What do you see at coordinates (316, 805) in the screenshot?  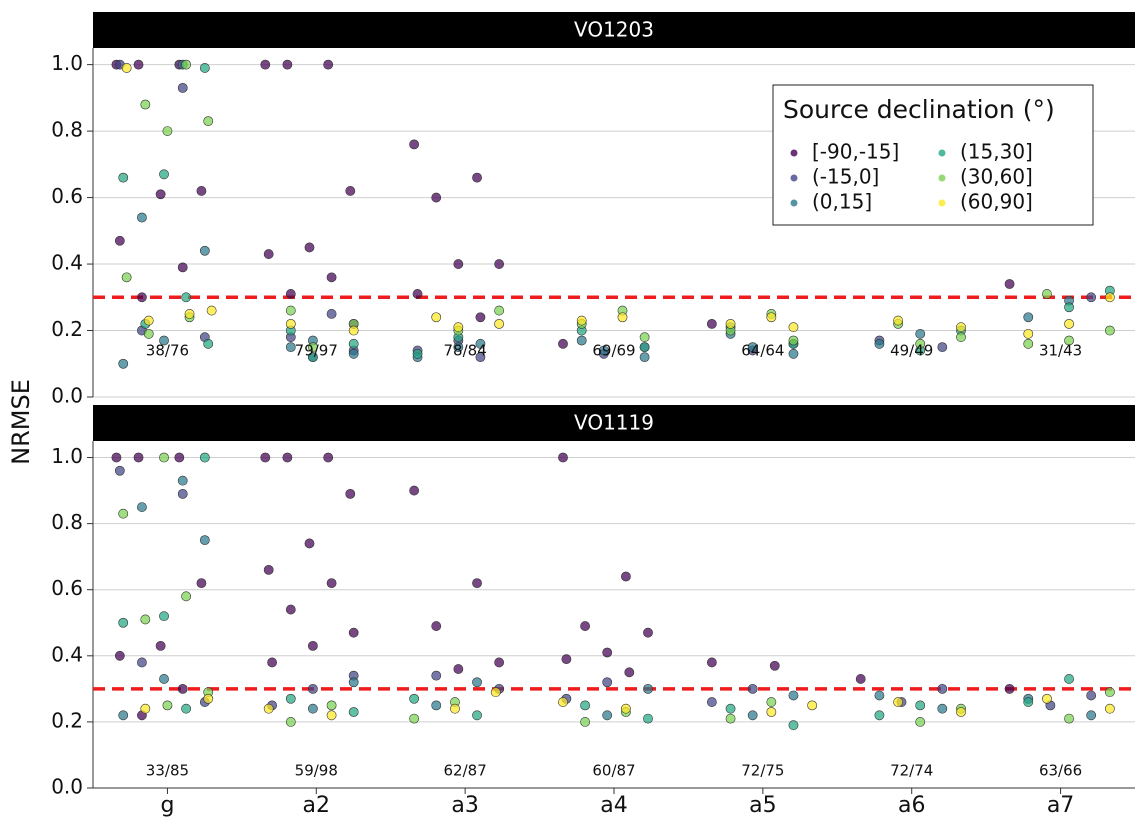 I see `x-tick-label: a2` at bounding box center [316, 805].